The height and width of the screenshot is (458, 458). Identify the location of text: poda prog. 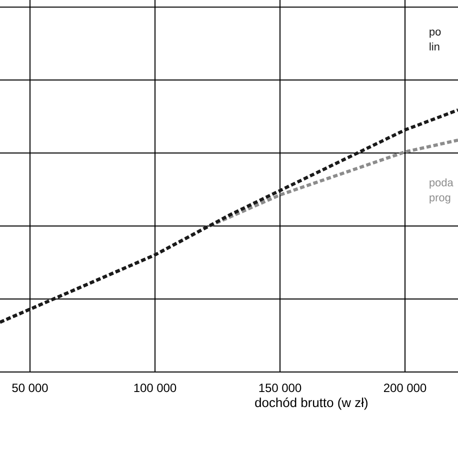
(442, 191).